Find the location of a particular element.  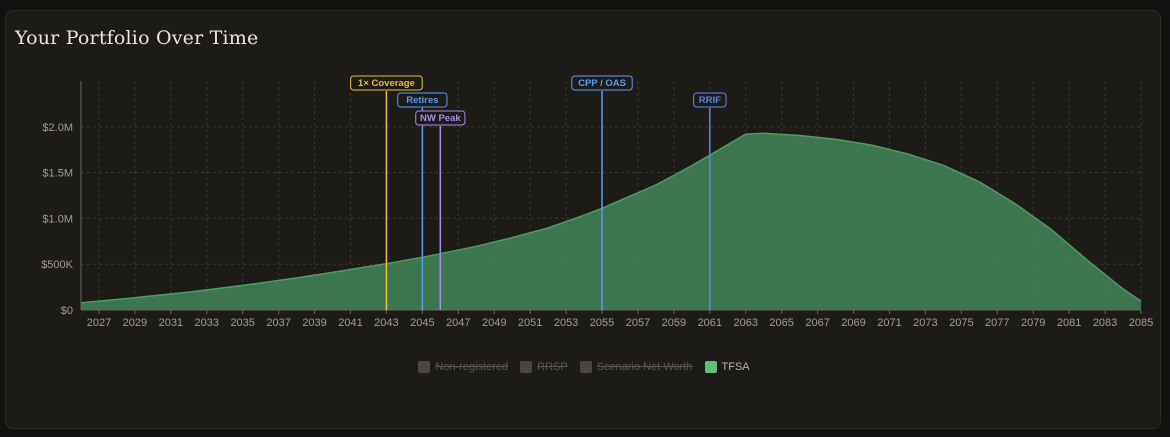

x-tick-label: 2079 is located at coordinates (1033, 323).